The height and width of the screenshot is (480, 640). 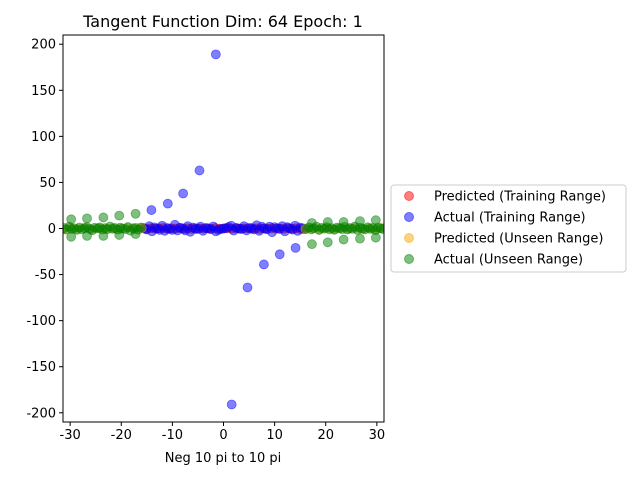 I want to click on x-tick-label: 0, so click(x=223, y=435).